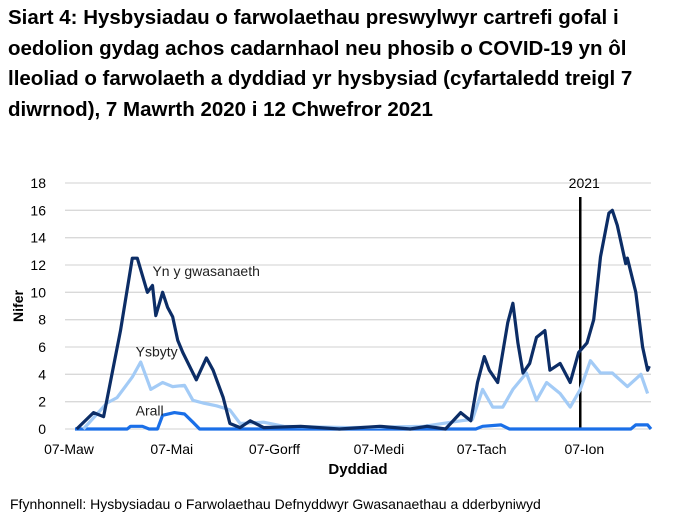 The height and width of the screenshot is (528, 675). What do you see at coordinates (38, 238) in the screenshot?
I see `y-tick-label: 14` at bounding box center [38, 238].